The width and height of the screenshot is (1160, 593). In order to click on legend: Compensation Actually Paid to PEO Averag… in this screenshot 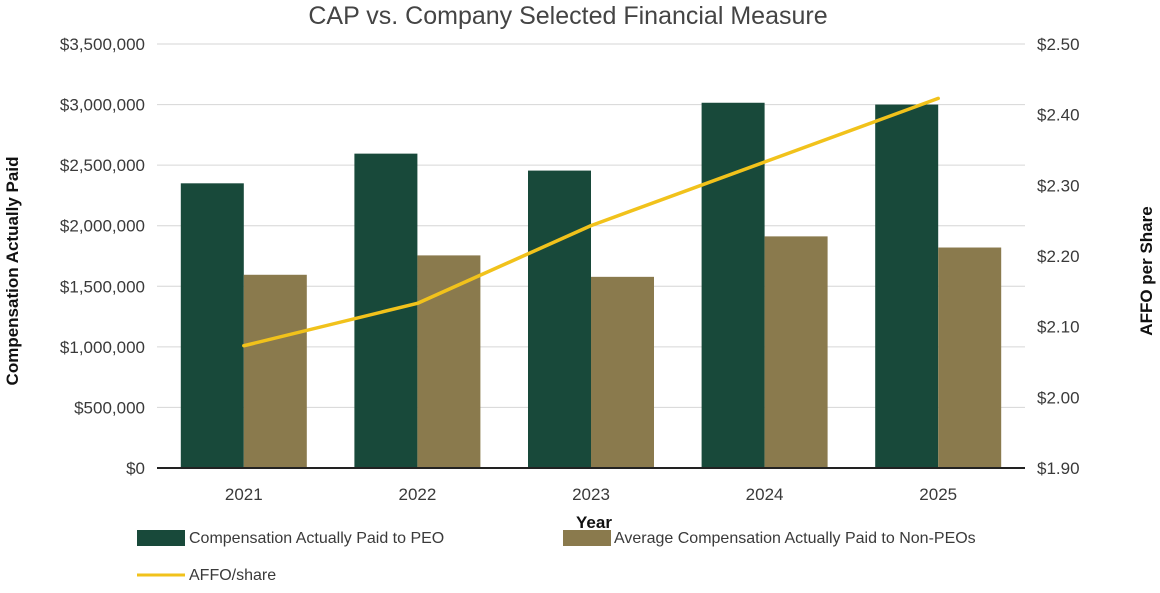, I will do `click(556, 557)`.